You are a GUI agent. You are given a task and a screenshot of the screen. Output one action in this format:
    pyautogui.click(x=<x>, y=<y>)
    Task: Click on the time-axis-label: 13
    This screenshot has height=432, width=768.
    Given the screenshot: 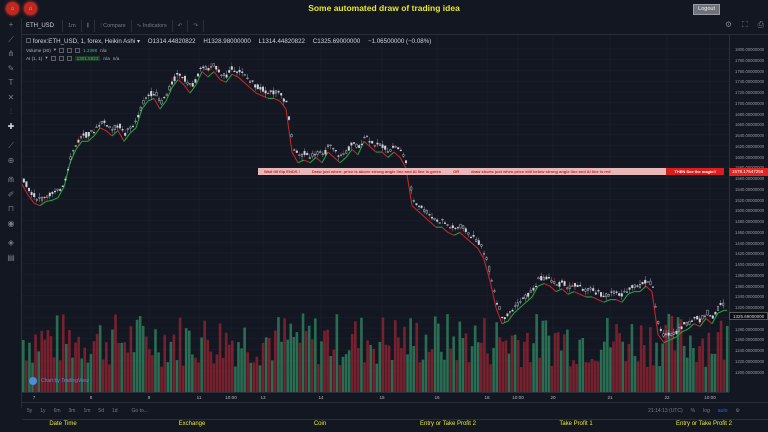 What is the action you would take?
    pyautogui.click(x=263, y=397)
    